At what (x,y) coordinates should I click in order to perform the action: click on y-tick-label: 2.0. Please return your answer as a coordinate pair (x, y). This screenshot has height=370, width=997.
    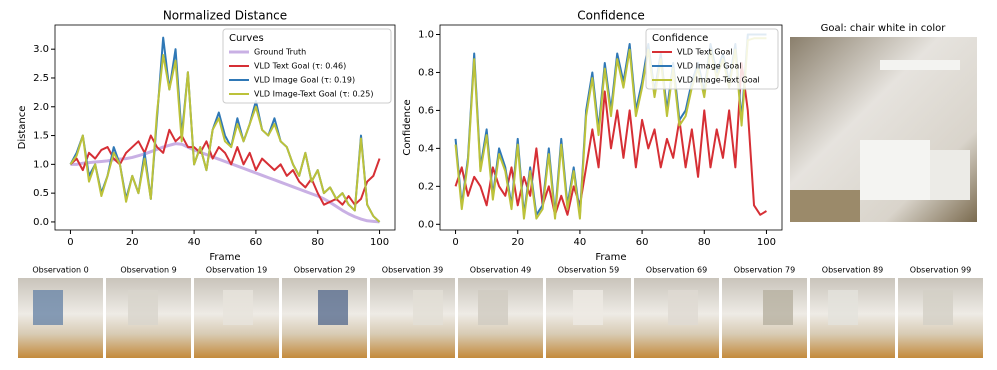
    Looking at the image, I should click on (41, 107).